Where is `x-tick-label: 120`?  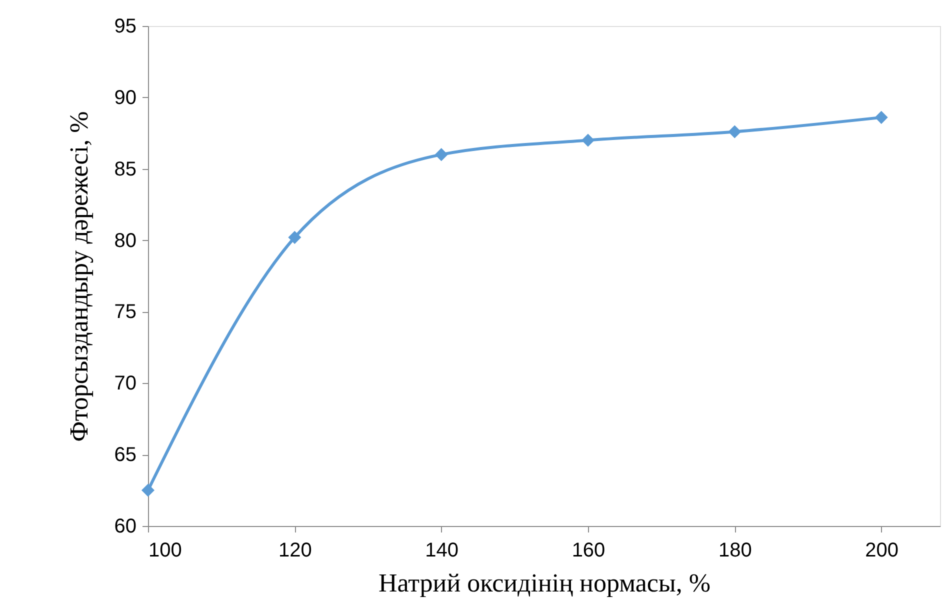 x-tick-label: 120 is located at coordinates (295, 551).